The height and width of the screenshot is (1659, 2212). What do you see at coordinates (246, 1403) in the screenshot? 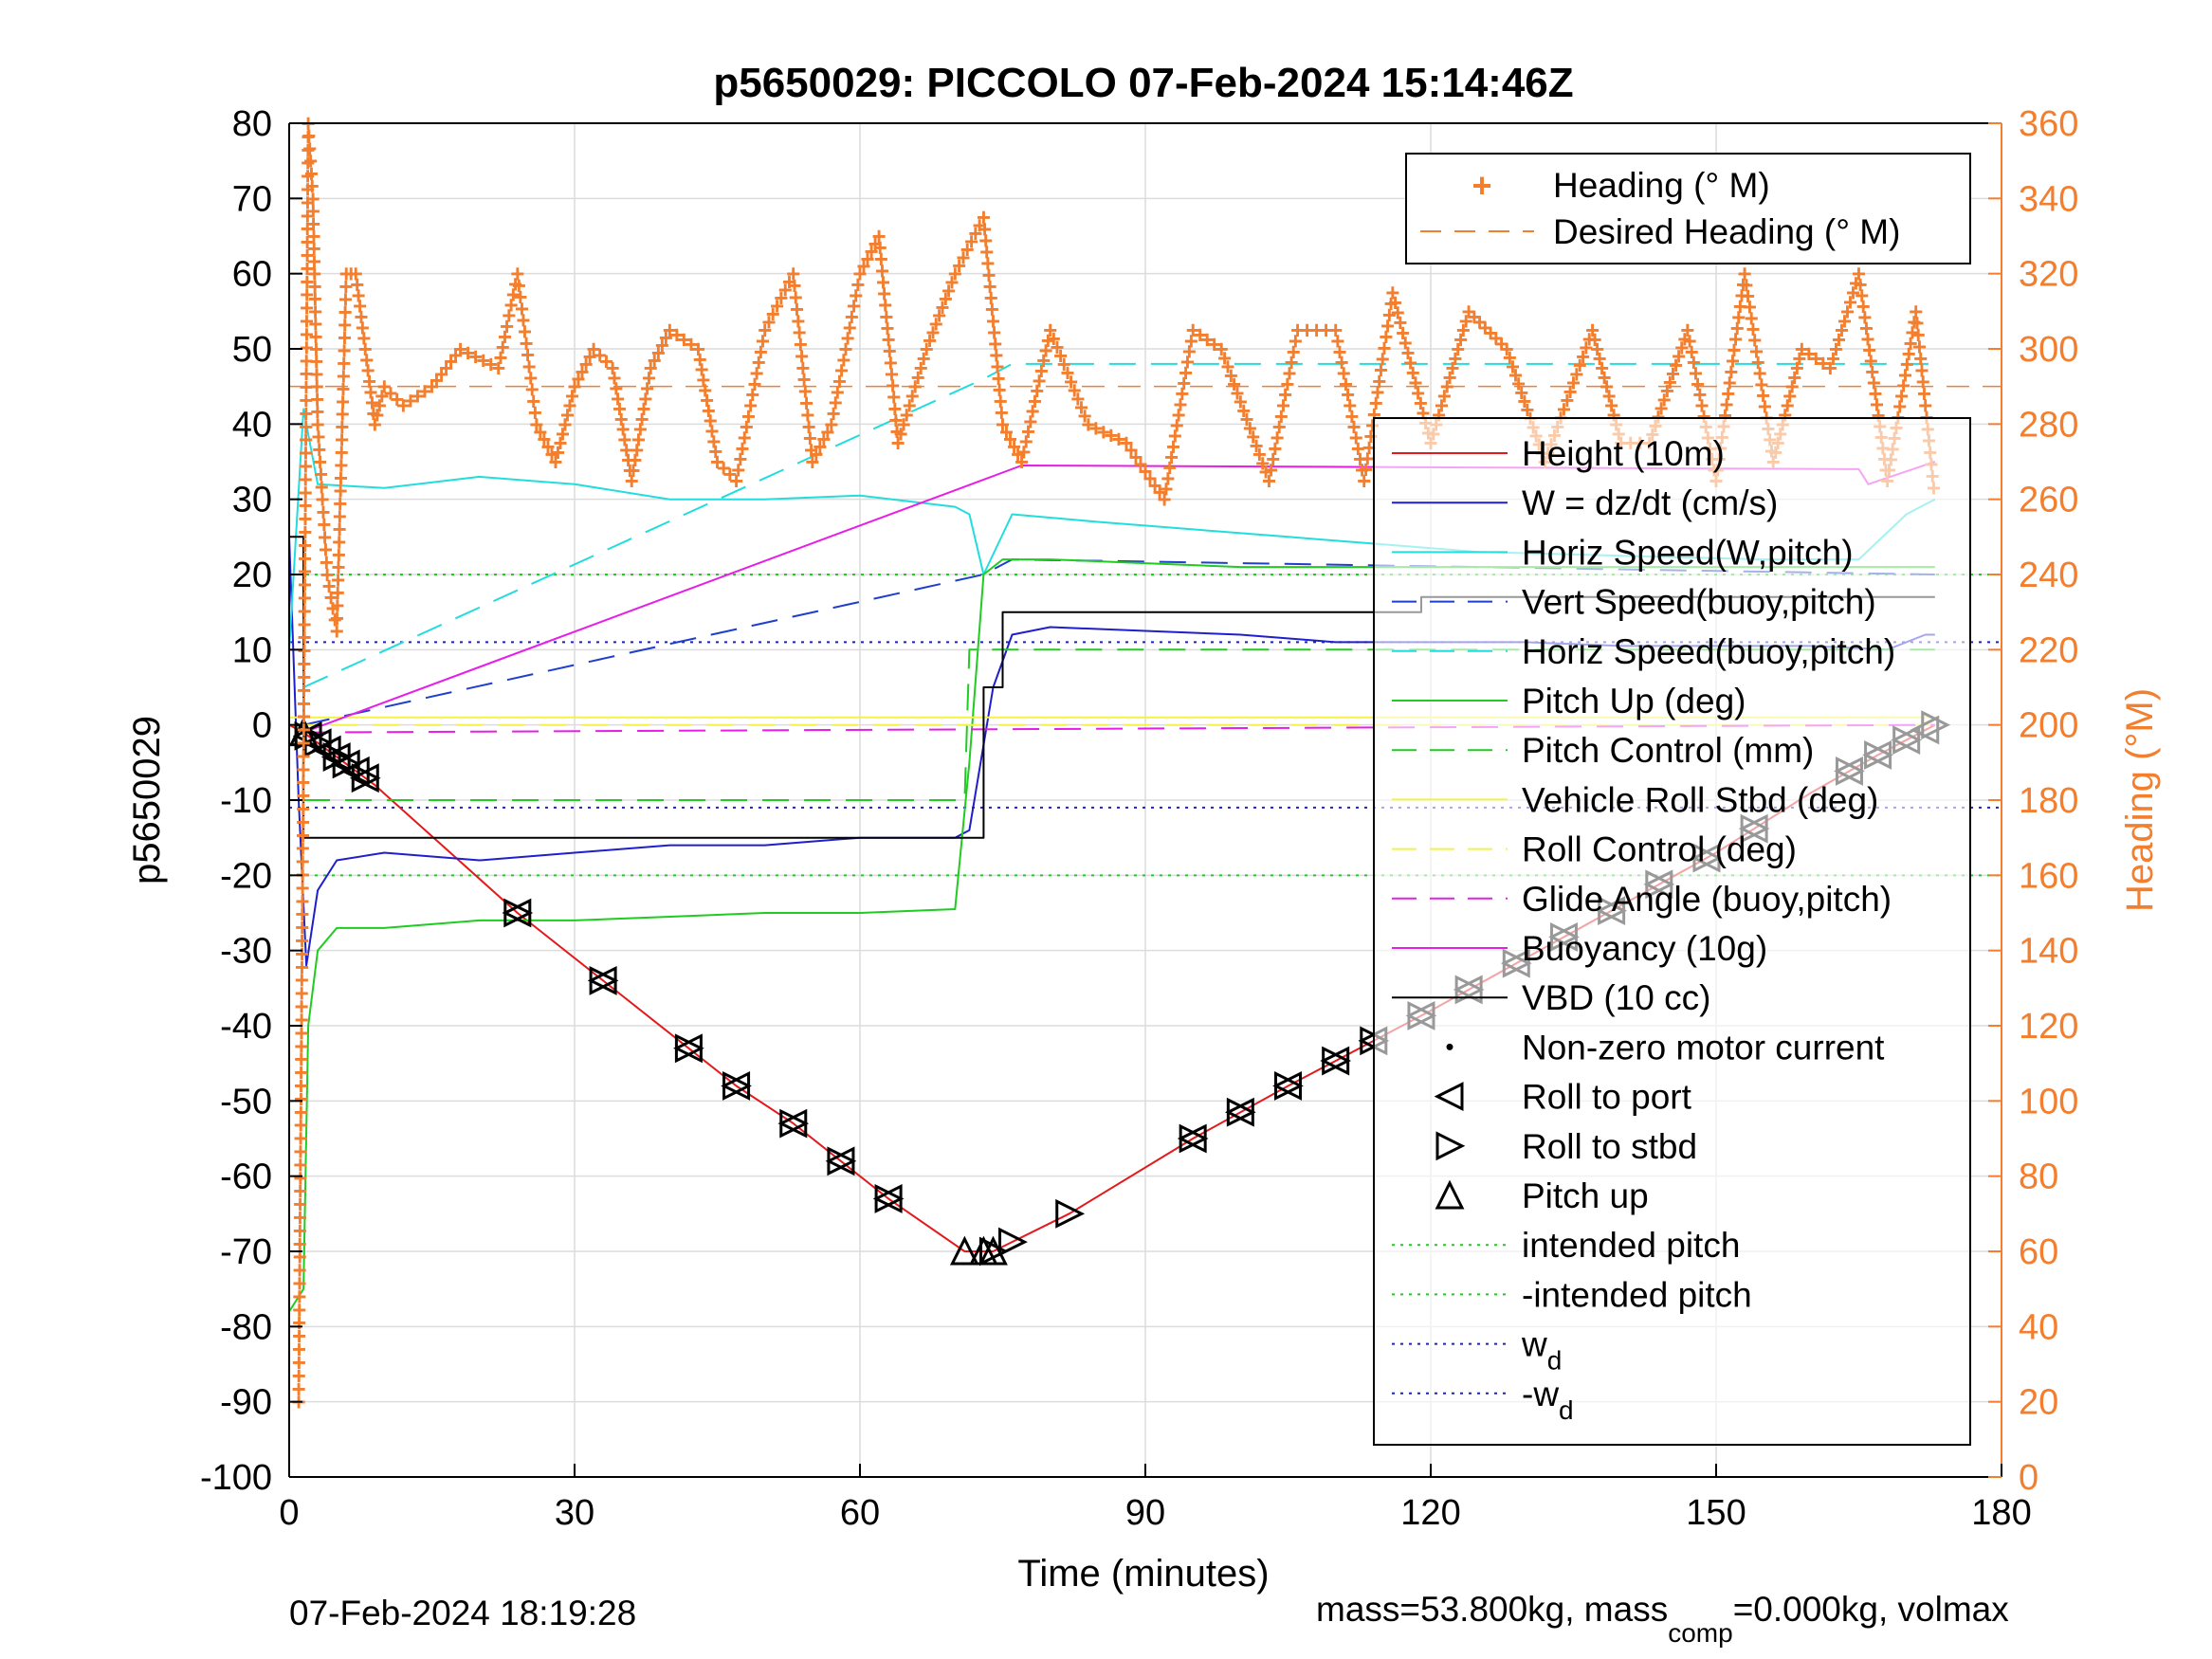
I see `y-tick-label: -90` at bounding box center [246, 1403].